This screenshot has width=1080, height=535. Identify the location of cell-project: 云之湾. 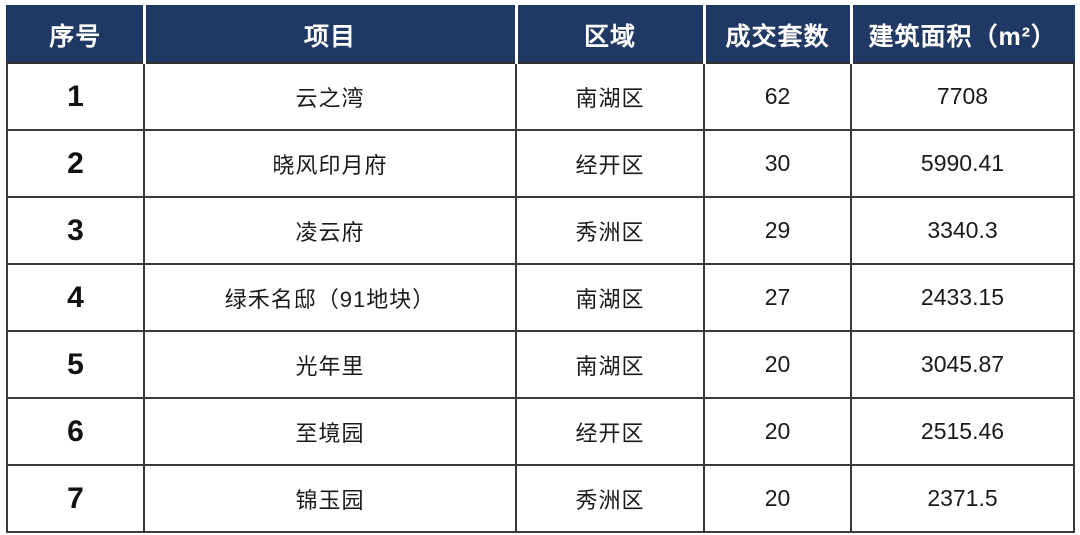
(330, 96).